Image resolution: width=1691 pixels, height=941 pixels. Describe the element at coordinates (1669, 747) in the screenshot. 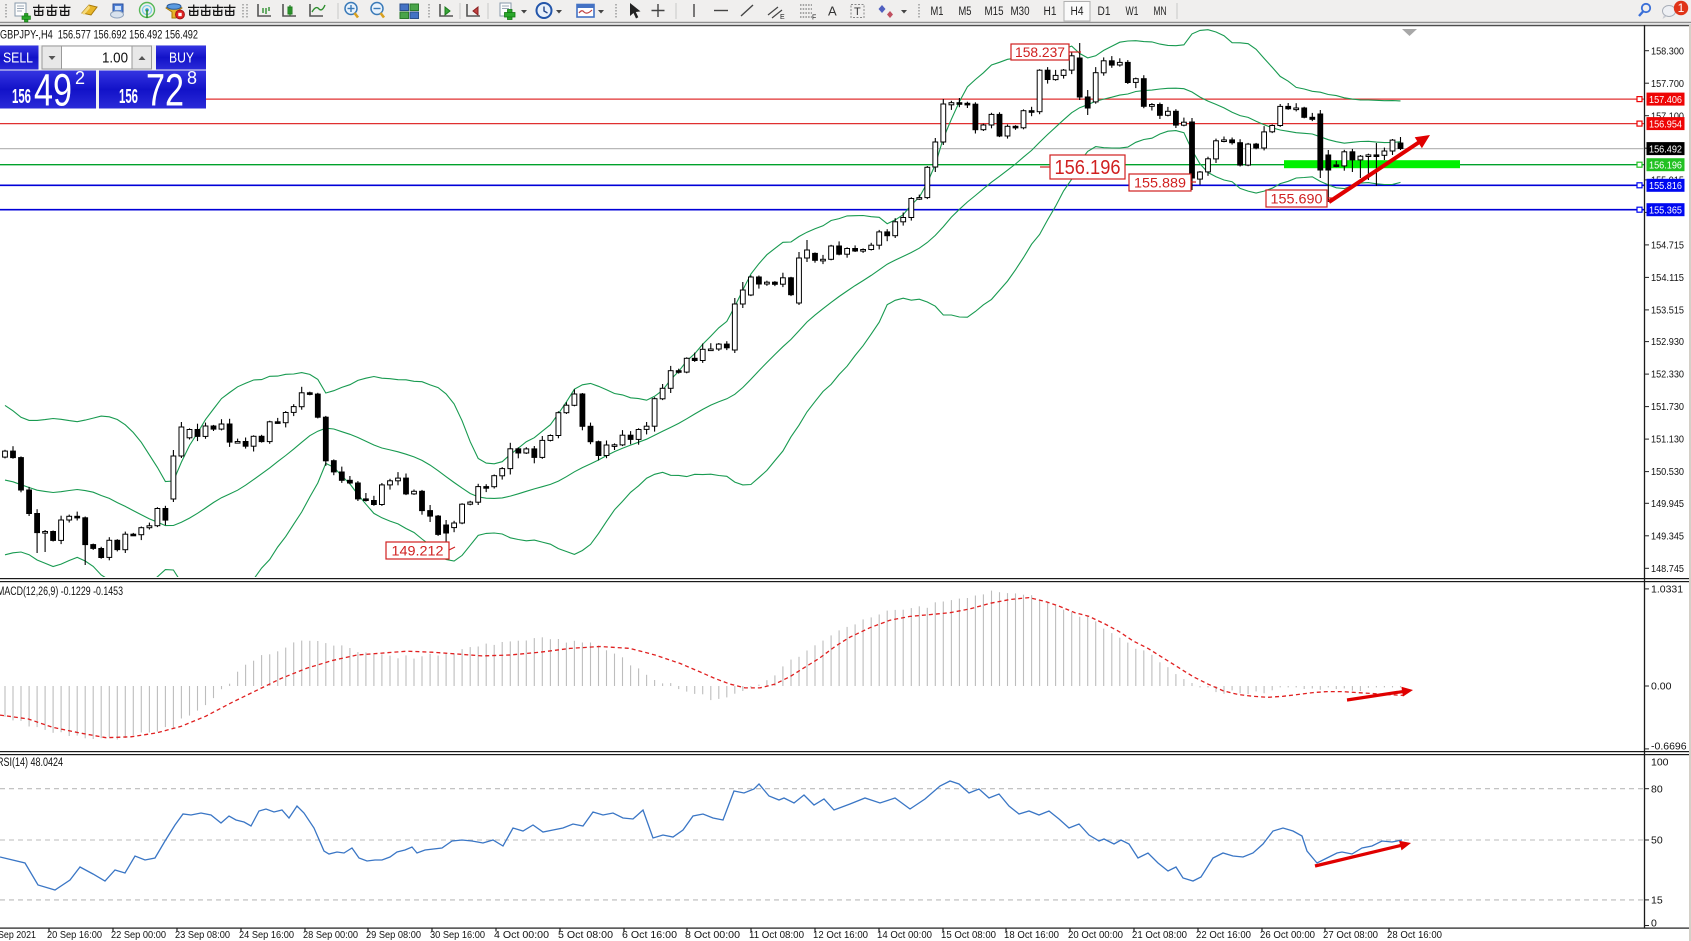

I see `svg-text: -0.6696` at that location.